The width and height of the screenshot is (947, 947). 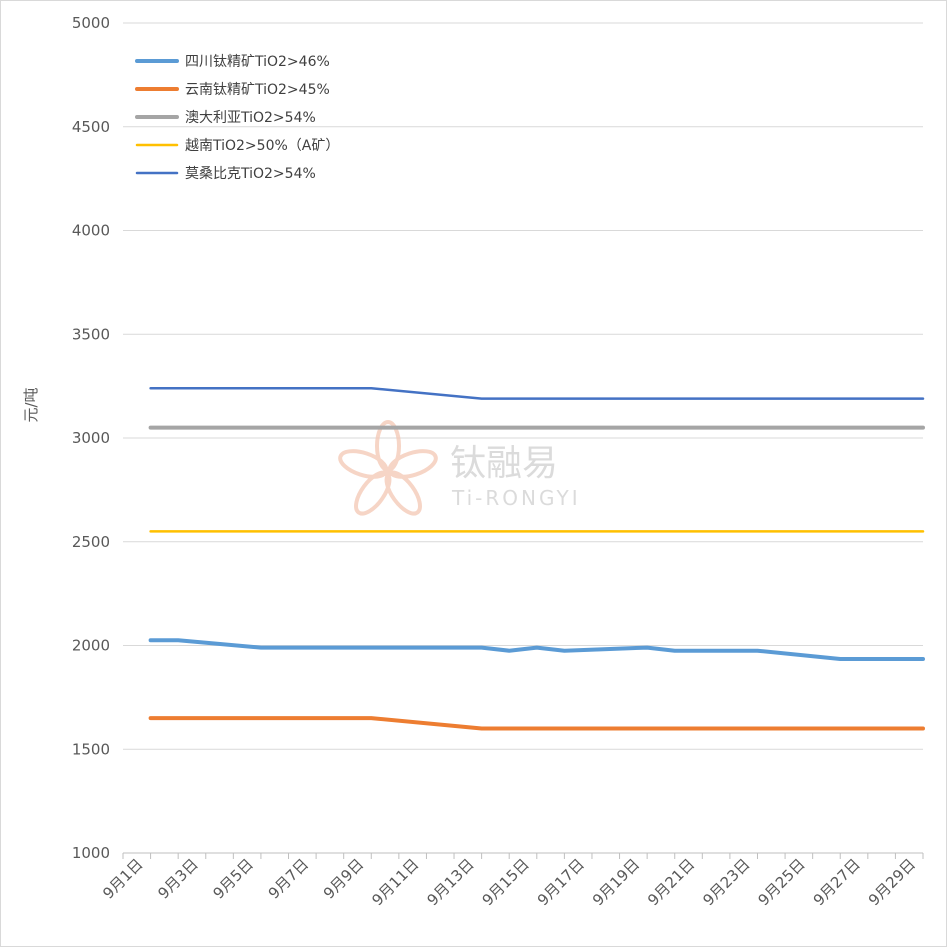 I want to click on y-tick-label: 3000, so click(x=91, y=438).